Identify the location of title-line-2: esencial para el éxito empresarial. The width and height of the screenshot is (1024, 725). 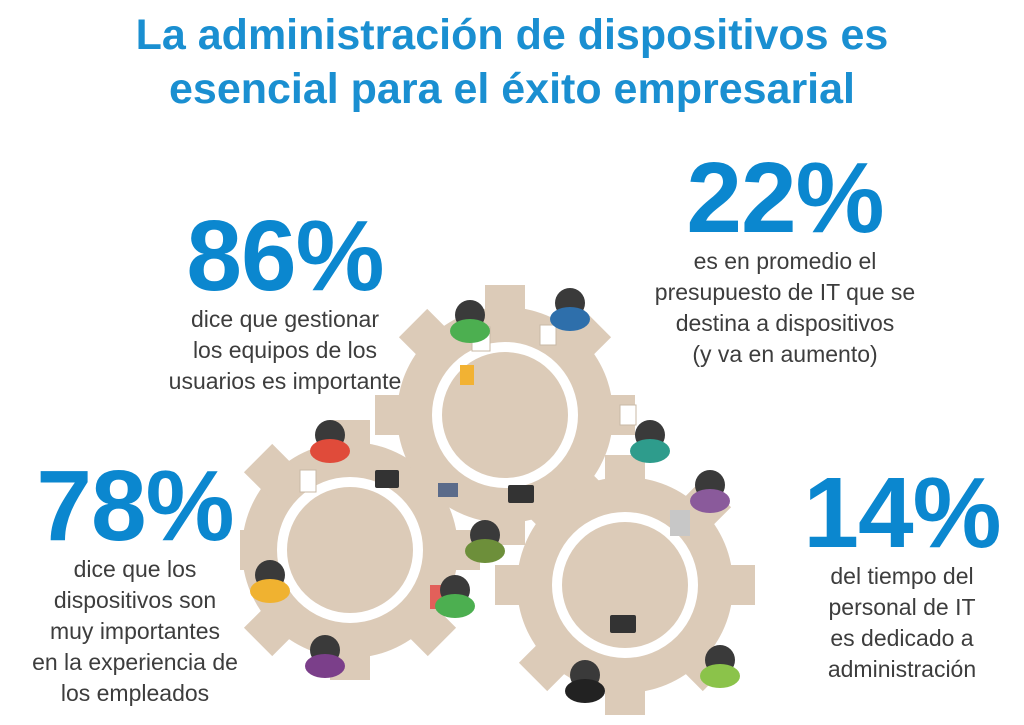
(511, 89).